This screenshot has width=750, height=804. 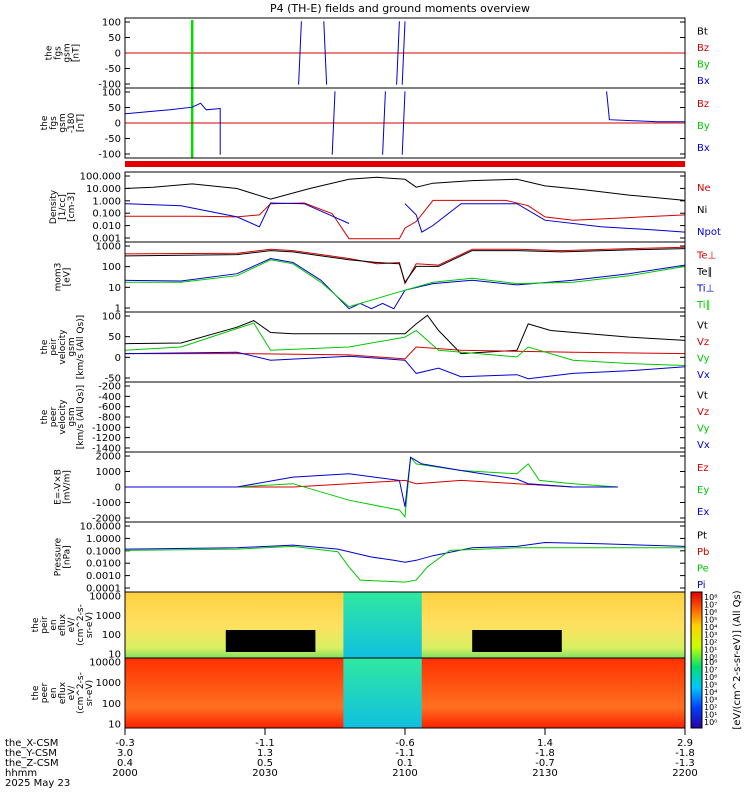 I want to click on series-pe, so click(x=404, y=564).